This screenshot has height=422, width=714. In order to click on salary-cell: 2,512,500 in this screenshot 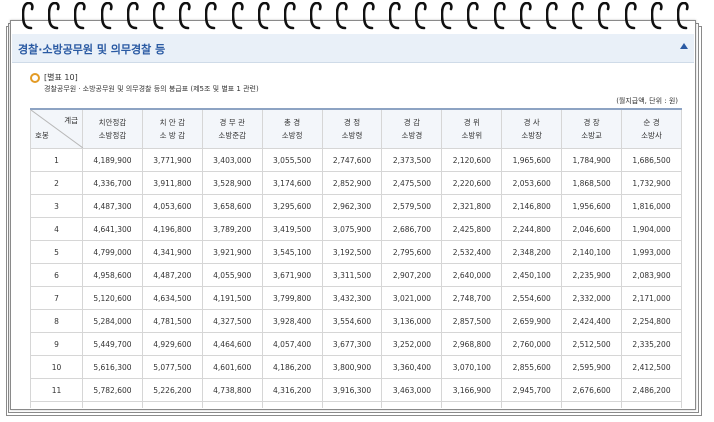, I will do `click(592, 344)`.